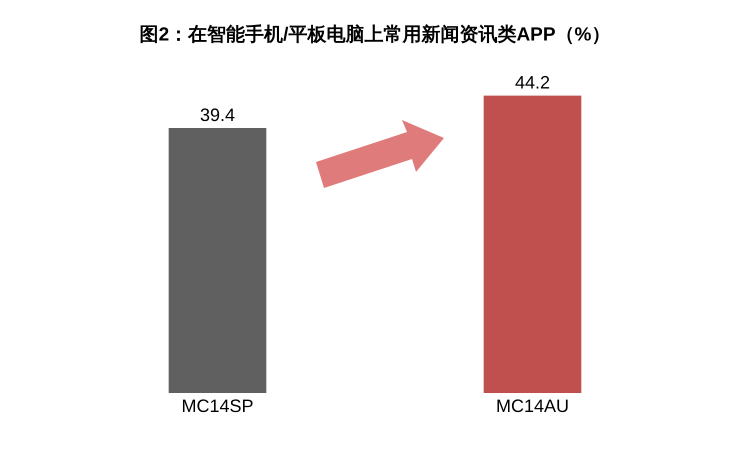 The height and width of the screenshot is (450, 750). I want to click on data-label: 39.4, so click(218, 114).